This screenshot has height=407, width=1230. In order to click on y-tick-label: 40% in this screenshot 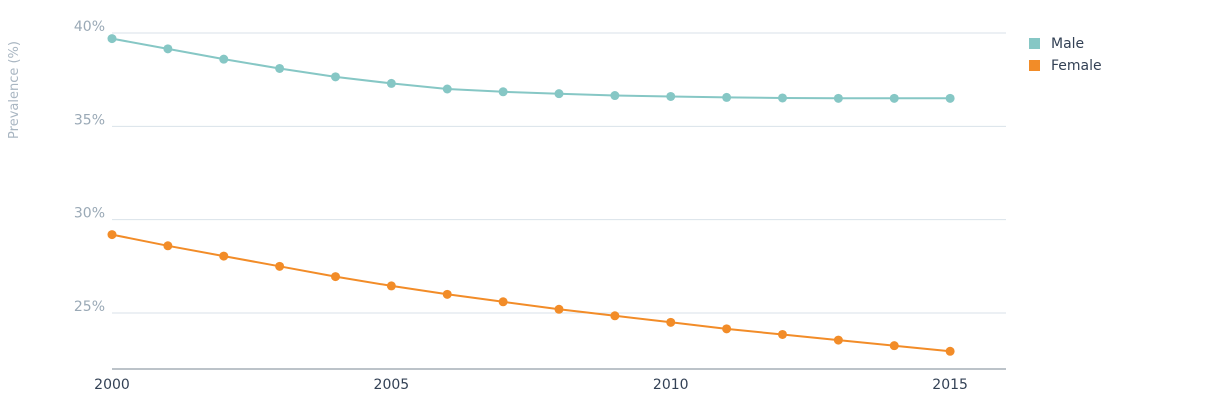, I will do `click(89, 27)`.